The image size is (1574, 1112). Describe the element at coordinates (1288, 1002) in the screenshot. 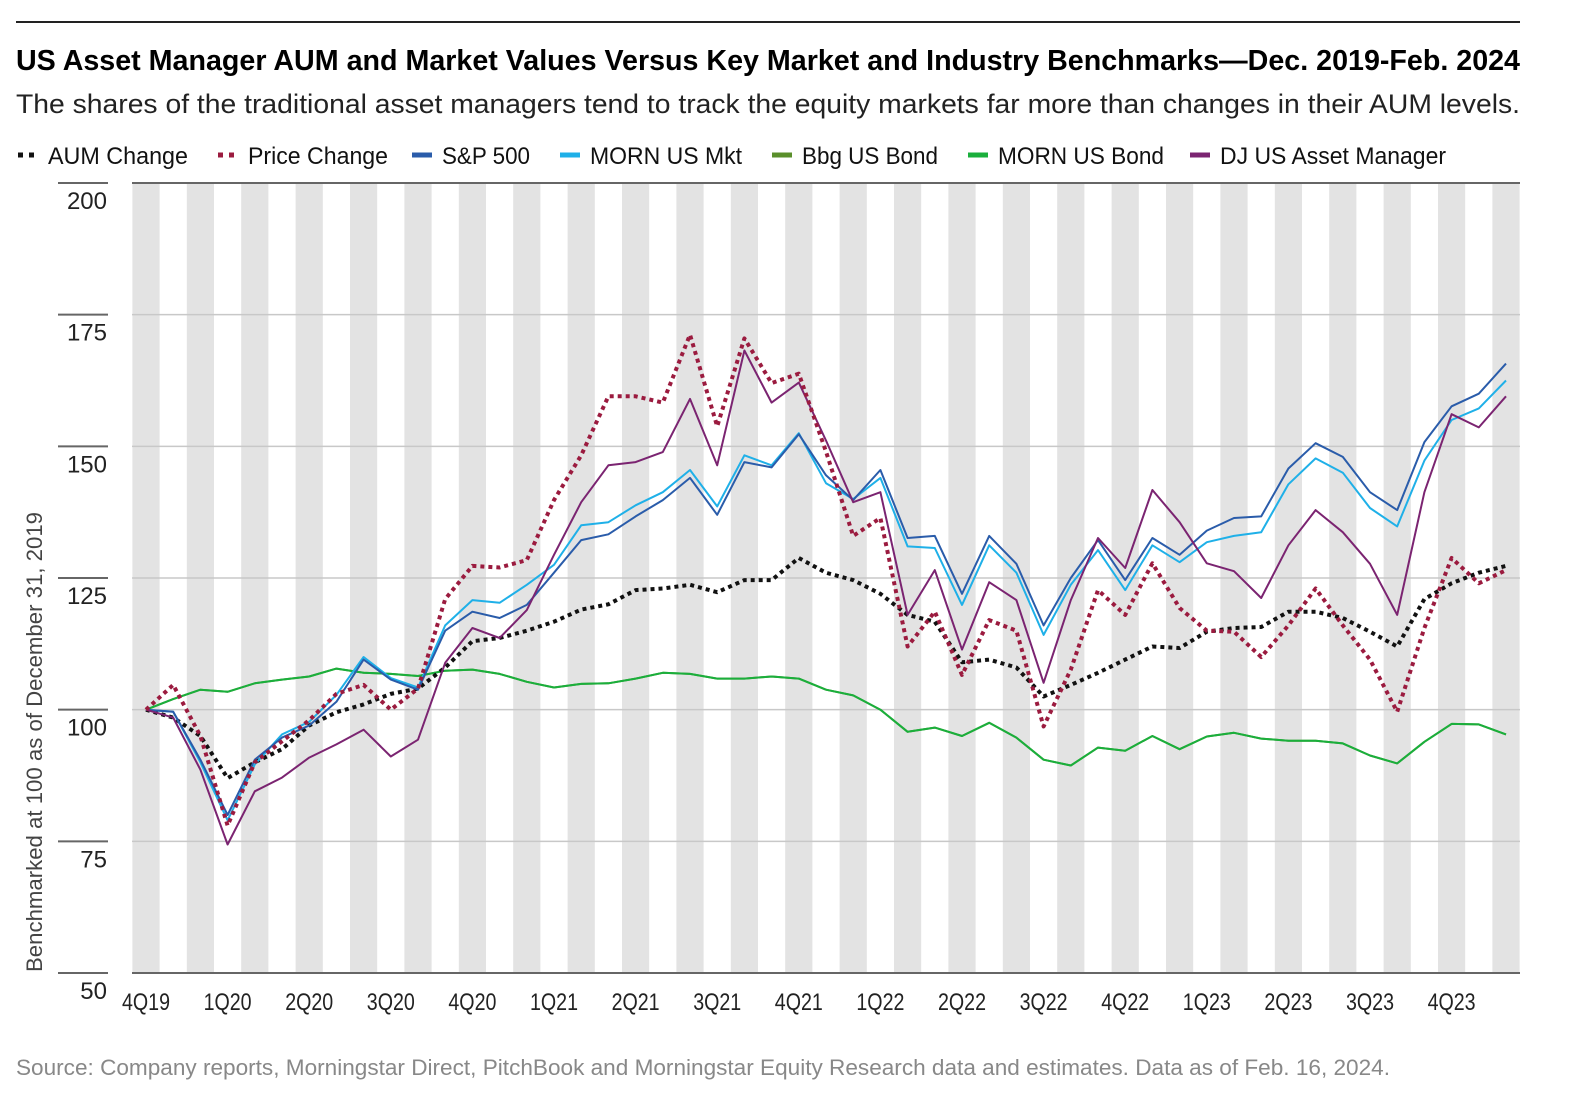

I see `x-tick-label: 2Q23` at that location.